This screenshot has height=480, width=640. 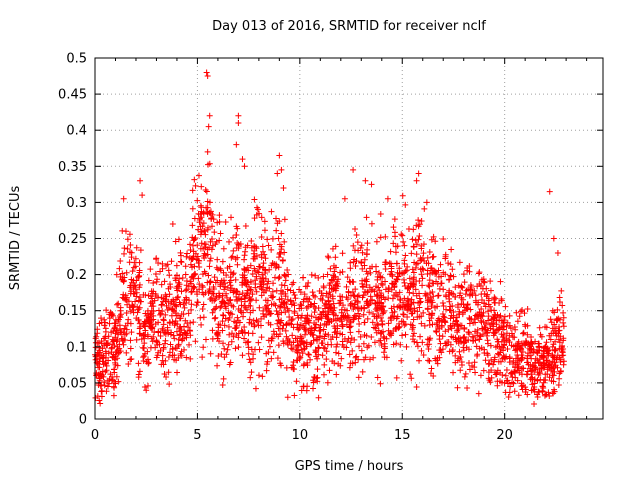 I want to click on x-axis-label: GPS time / hours, so click(x=349, y=466).